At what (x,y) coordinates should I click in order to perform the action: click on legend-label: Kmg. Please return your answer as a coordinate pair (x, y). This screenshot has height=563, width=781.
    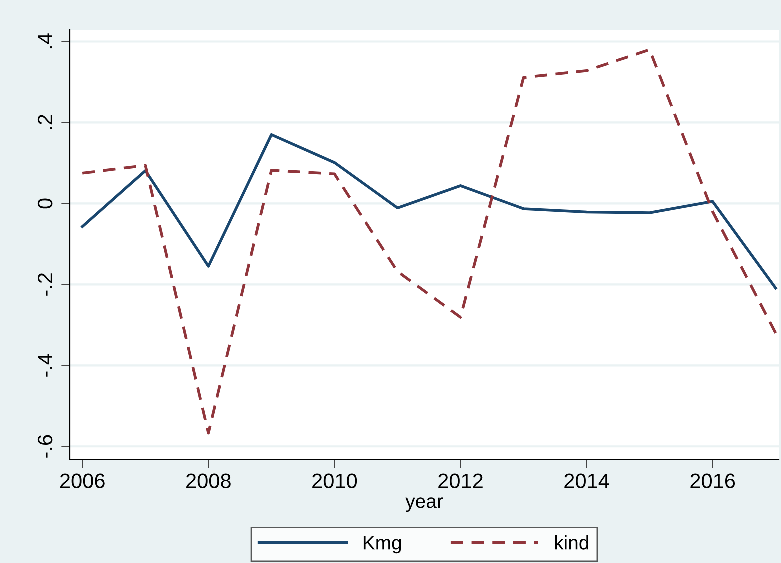
    Looking at the image, I should click on (383, 545).